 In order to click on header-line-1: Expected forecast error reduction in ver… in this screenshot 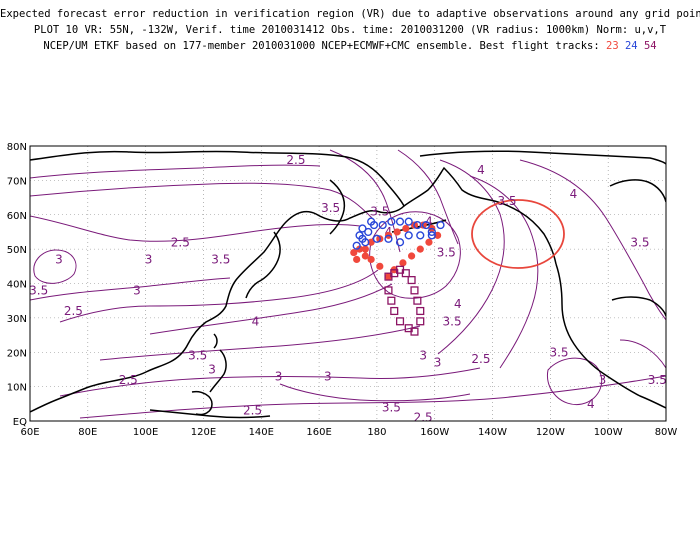, I will do `click(350, 14)`.